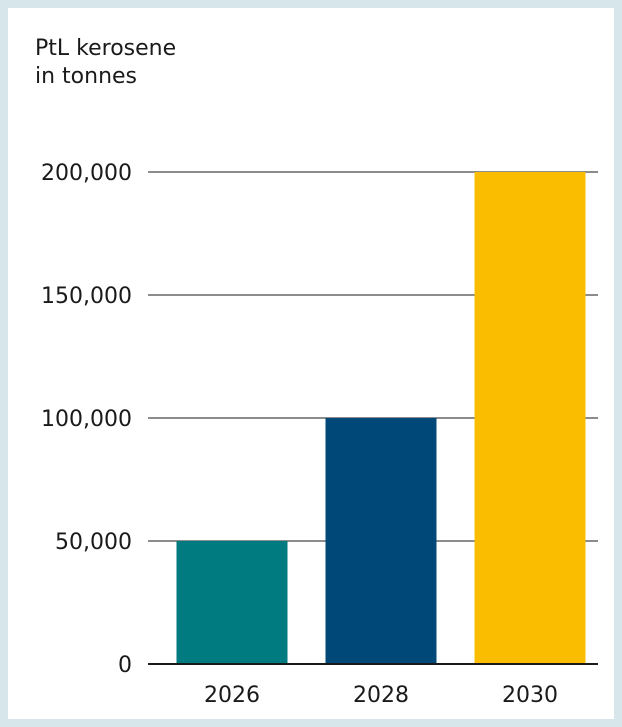 This screenshot has width=622, height=727. What do you see at coordinates (232, 695) in the screenshot?
I see `x-tick-label-2026: 2026` at bounding box center [232, 695].